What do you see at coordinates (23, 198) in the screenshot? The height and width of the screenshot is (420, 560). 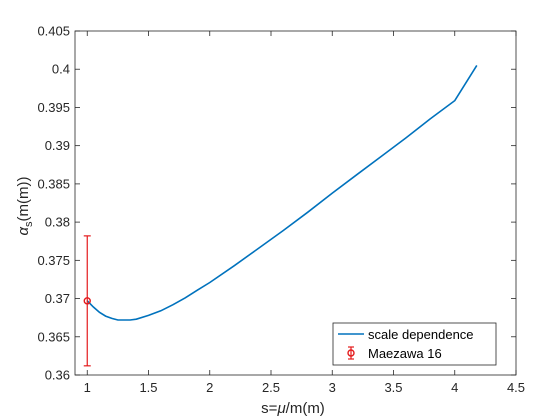 I see `y-axis-label-rest: (m(m))` at bounding box center [23, 198].